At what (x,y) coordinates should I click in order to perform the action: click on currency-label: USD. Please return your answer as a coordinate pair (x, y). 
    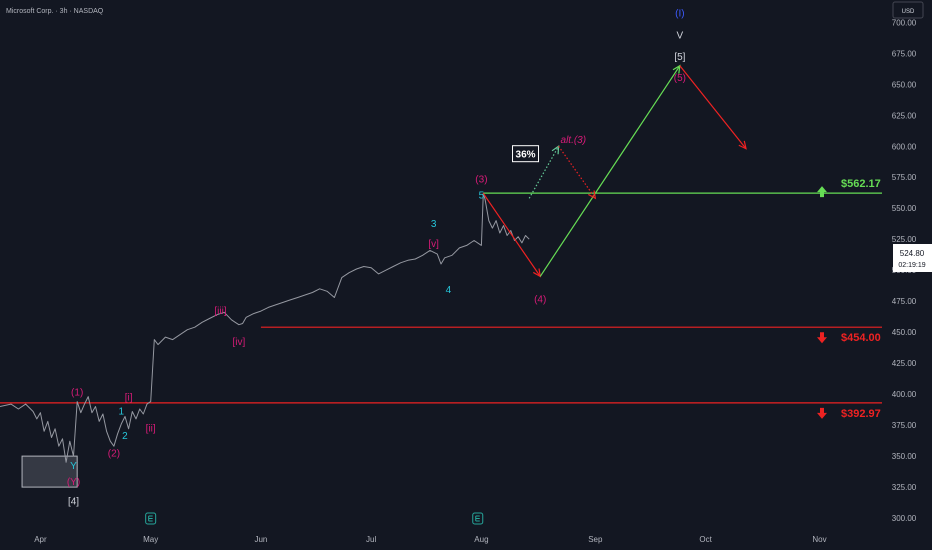
    Looking at the image, I should click on (908, 12).